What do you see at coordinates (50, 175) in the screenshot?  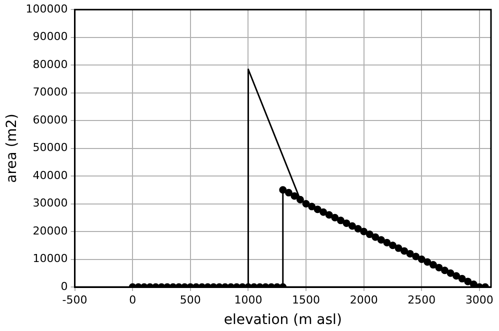 I see `y-tick-label: 40000` at bounding box center [50, 175].